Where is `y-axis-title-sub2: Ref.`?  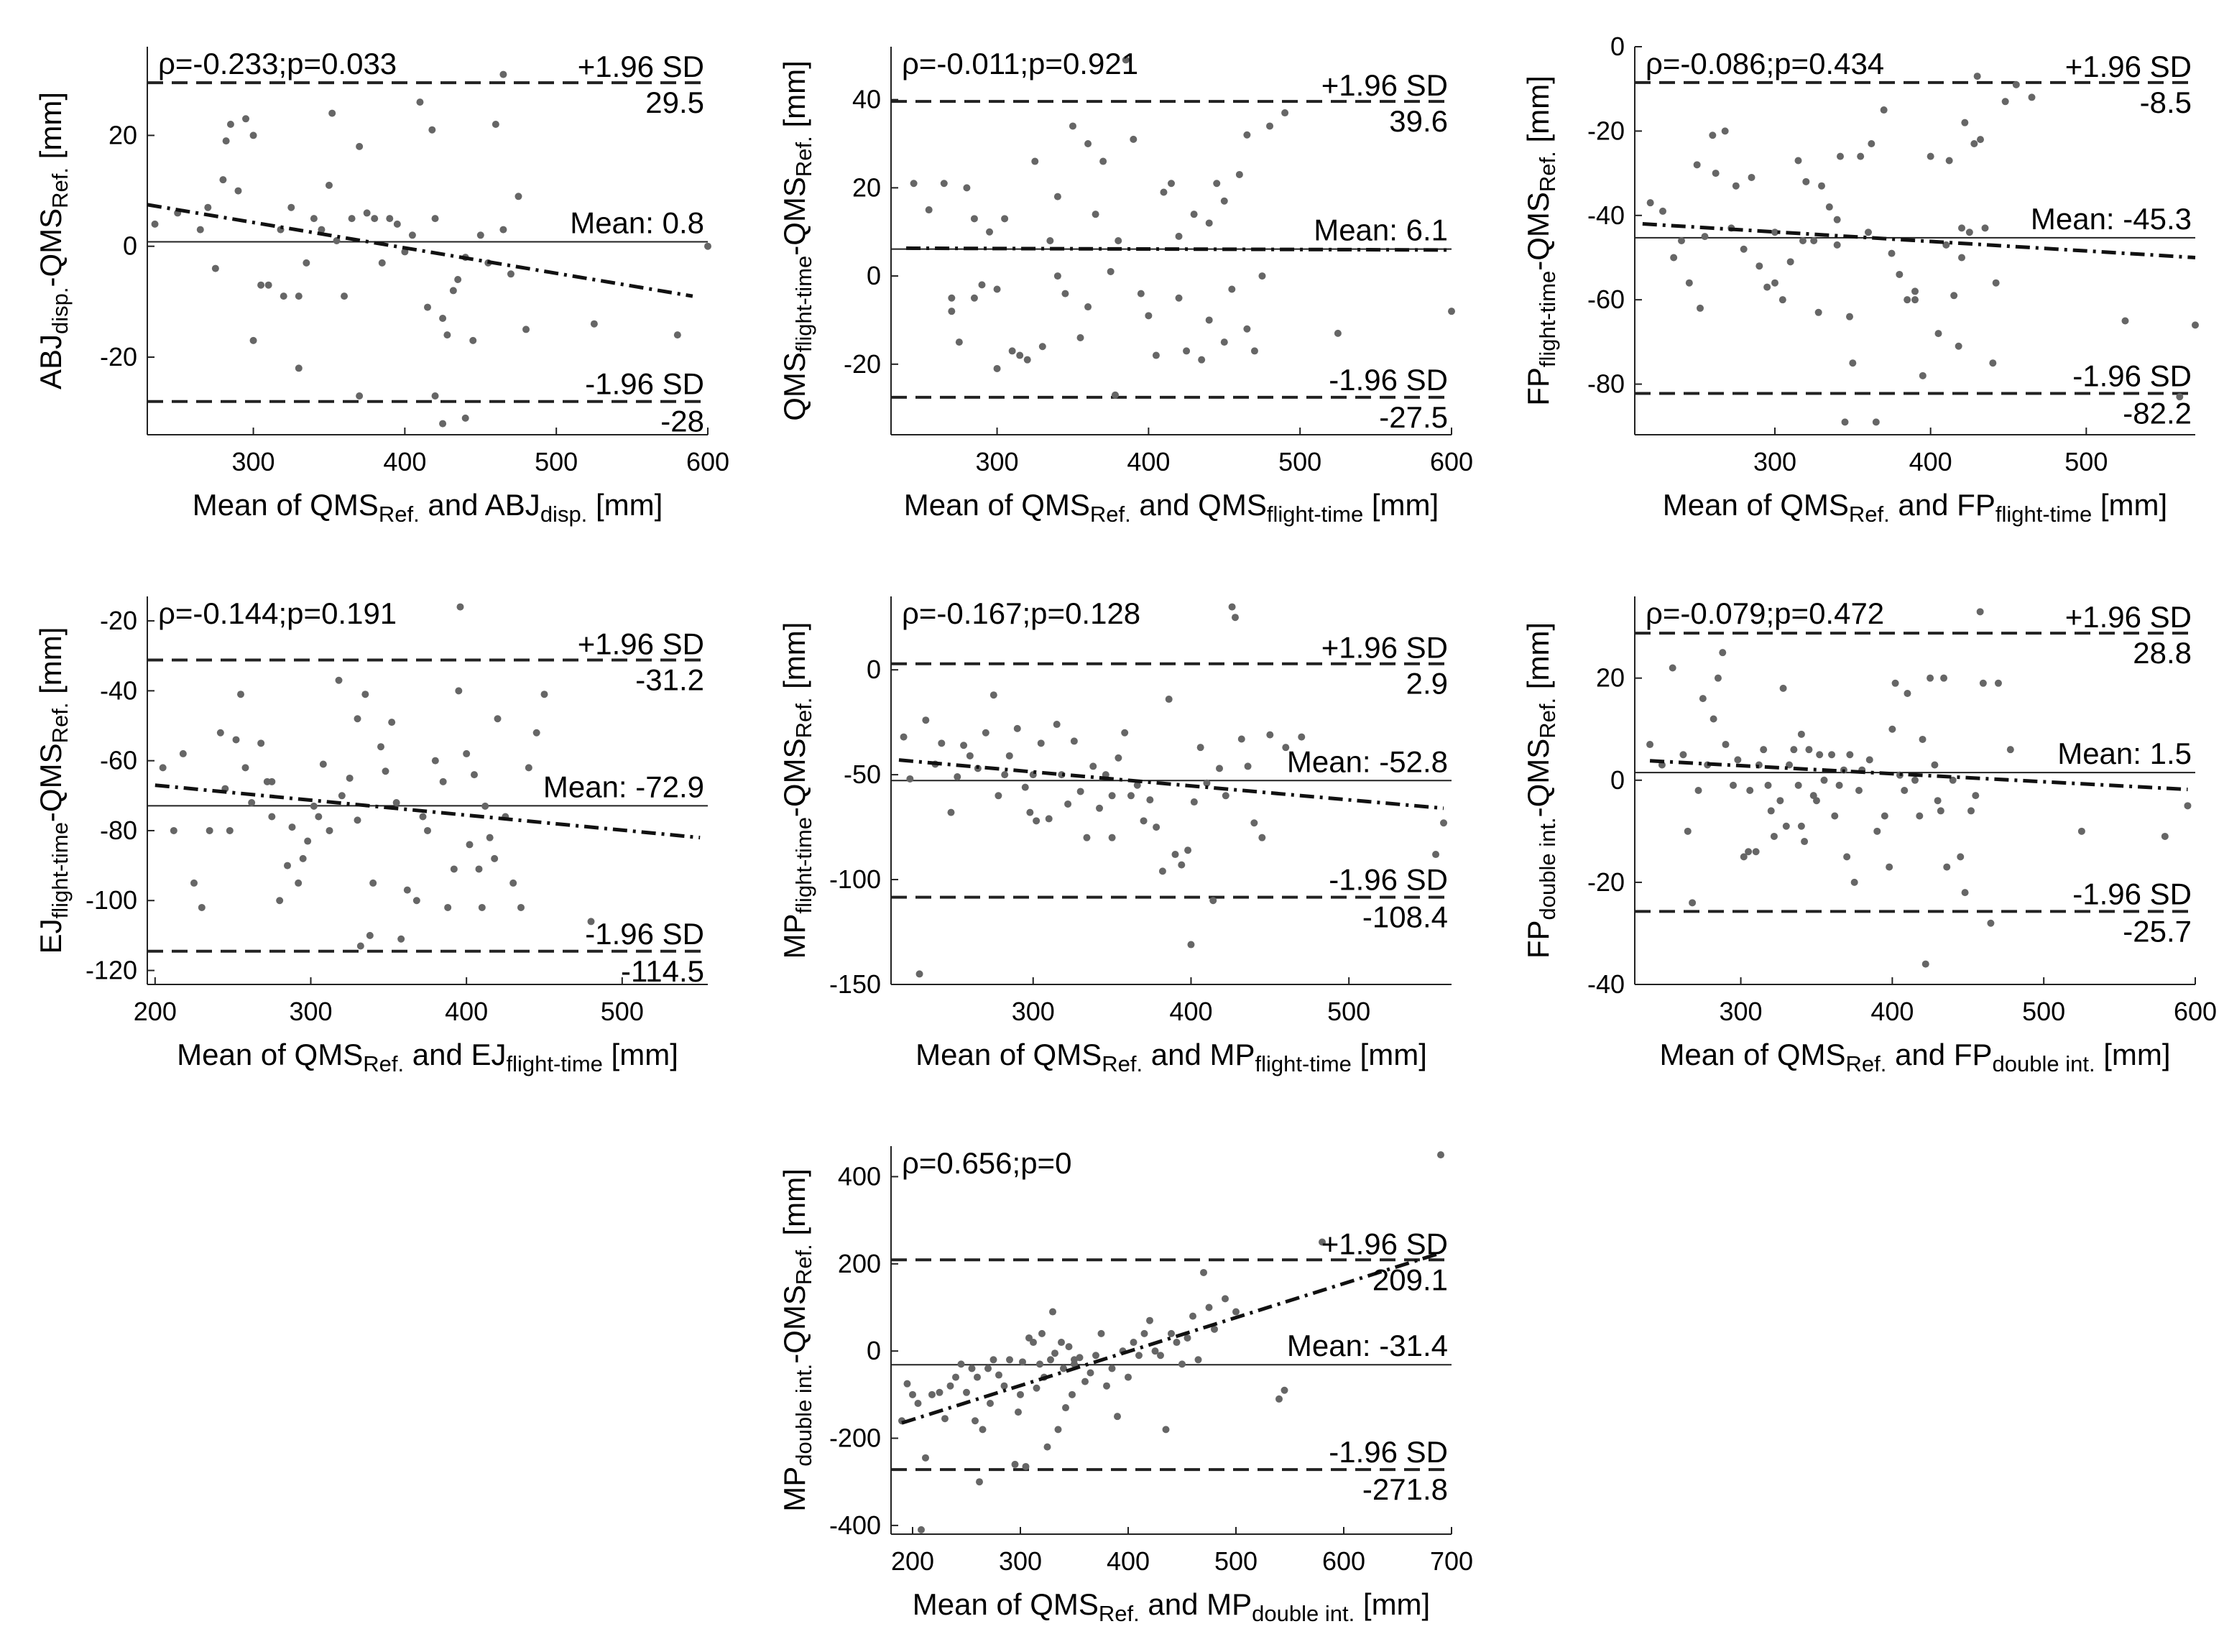
y-axis-title-sub2: Ref. is located at coordinates (60, 723).